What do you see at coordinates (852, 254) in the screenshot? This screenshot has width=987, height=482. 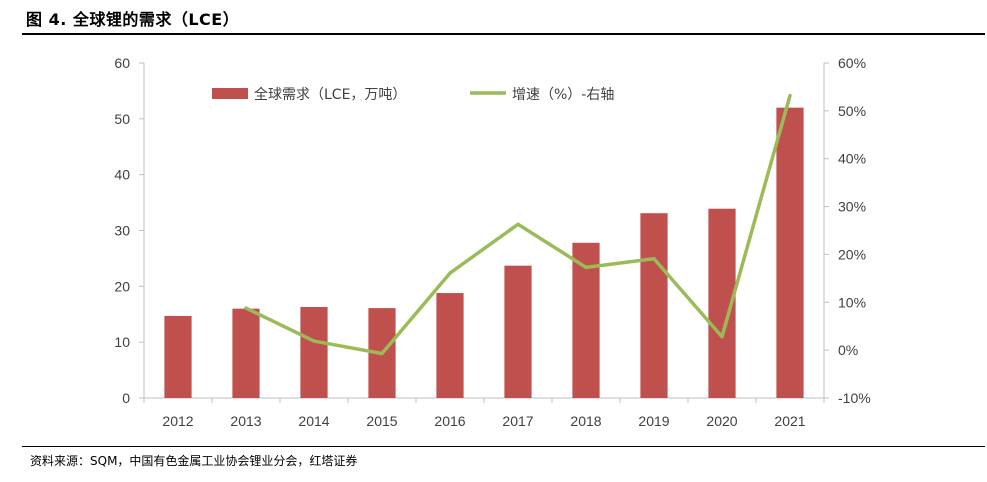 I see `right-tick-label: 20%` at bounding box center [852, 254].